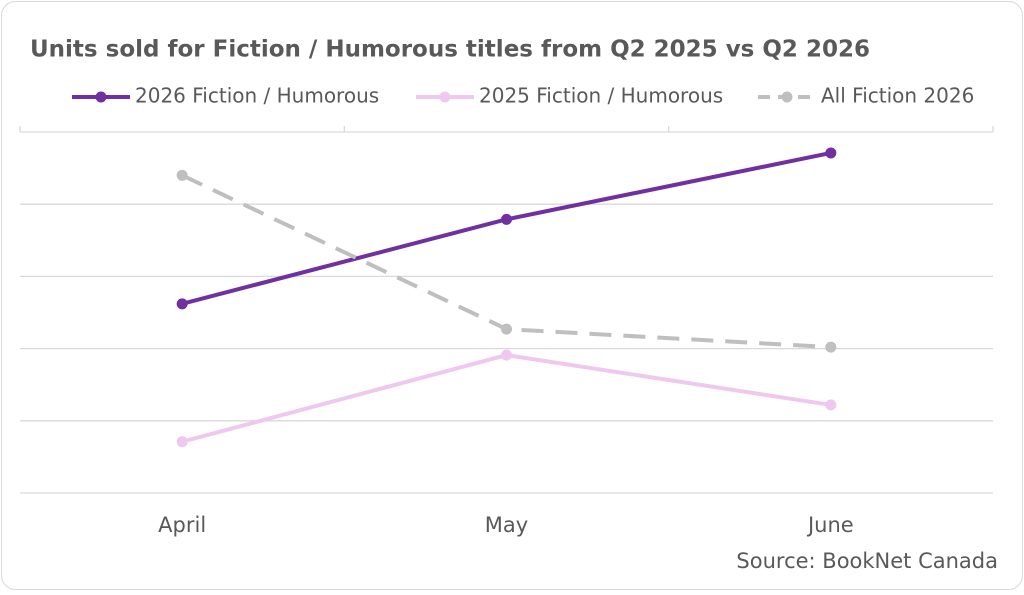 The width and height of the screenshot is (1024, 595). I want to click on x-tick-label: June, so click(830, 525).